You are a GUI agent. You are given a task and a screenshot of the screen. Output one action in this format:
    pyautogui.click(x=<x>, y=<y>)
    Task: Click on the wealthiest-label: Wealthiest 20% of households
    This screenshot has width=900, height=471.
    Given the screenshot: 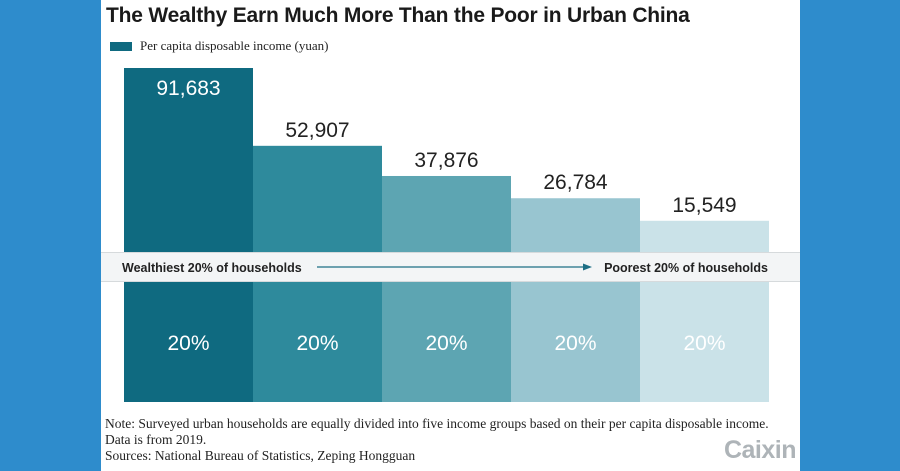 What is the action you would take?
    pyautogui.click(x=212, y=268)
    